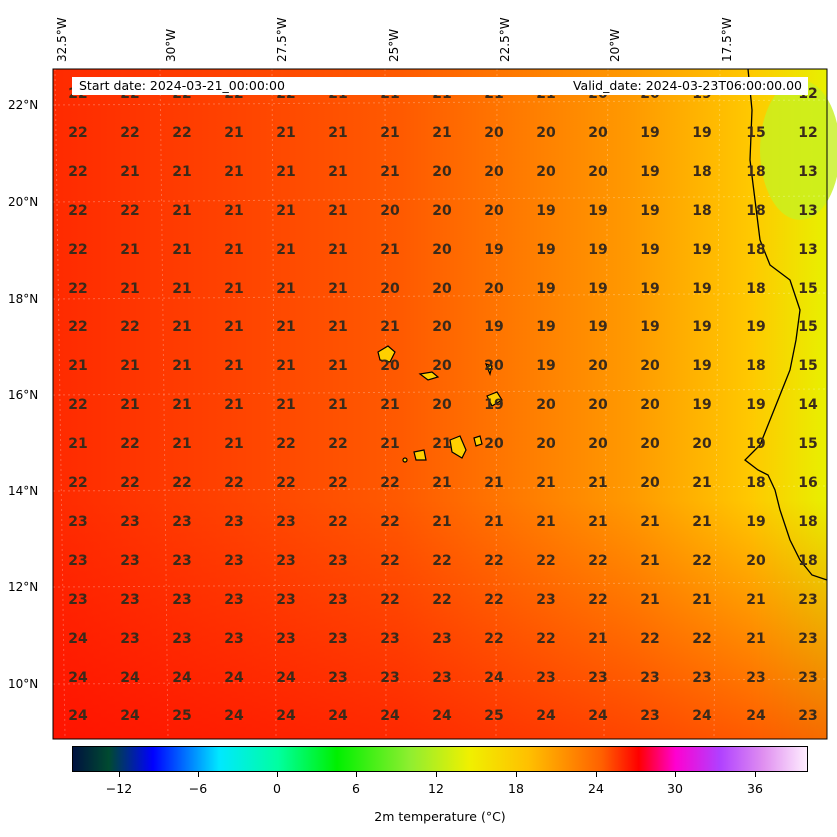 The height and width of the screenshot is (837, 837). Describe the element at coordinates (119, 788) in the screenshot. I see `colorbar-tick-label: −12` at that location.